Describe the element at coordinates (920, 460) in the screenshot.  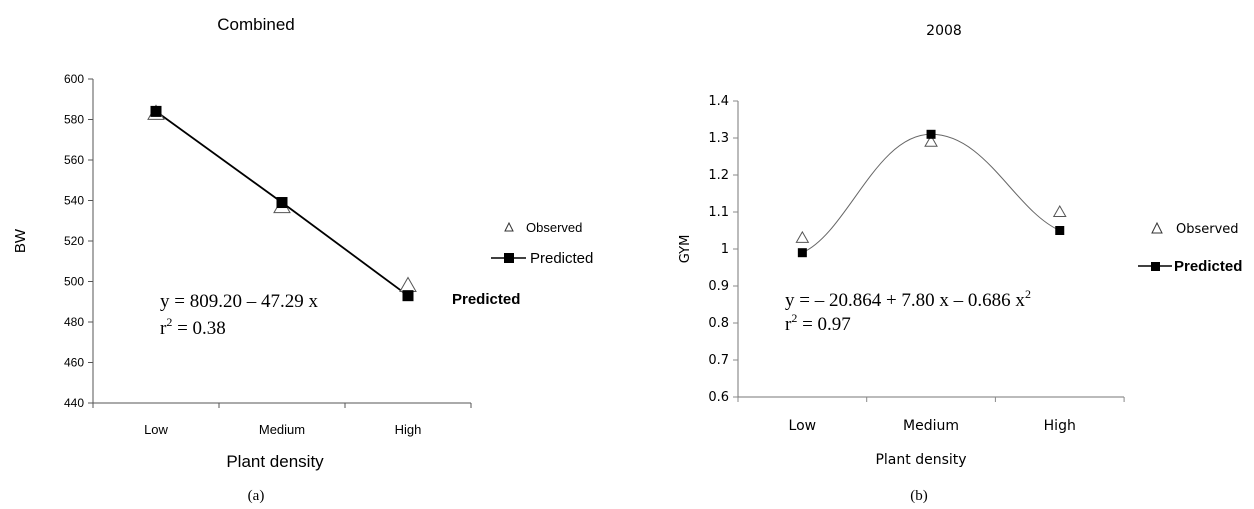
I see `chart-b-x-axis-label: Plant density` at that location.